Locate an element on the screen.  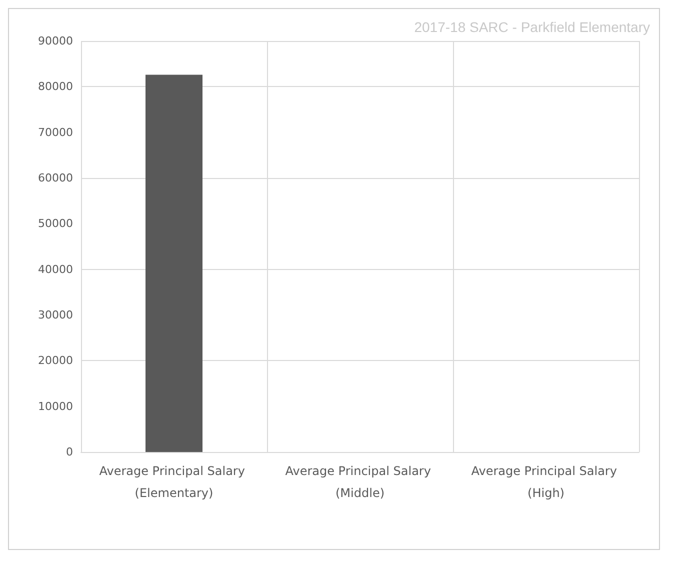
y-tick-label: 70000 is located at coordinates (55, 132).